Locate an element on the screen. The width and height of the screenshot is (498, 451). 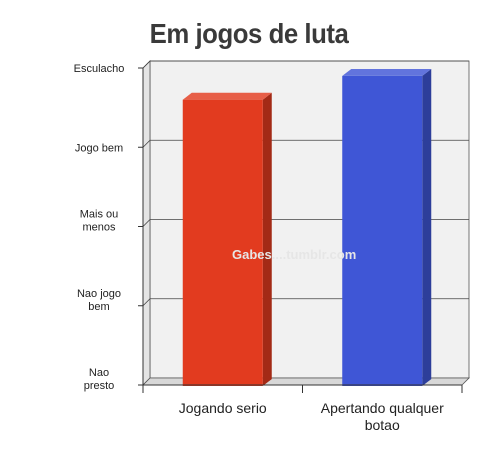
y-tick-label: Nao presto is located at coordinates (99, 379).